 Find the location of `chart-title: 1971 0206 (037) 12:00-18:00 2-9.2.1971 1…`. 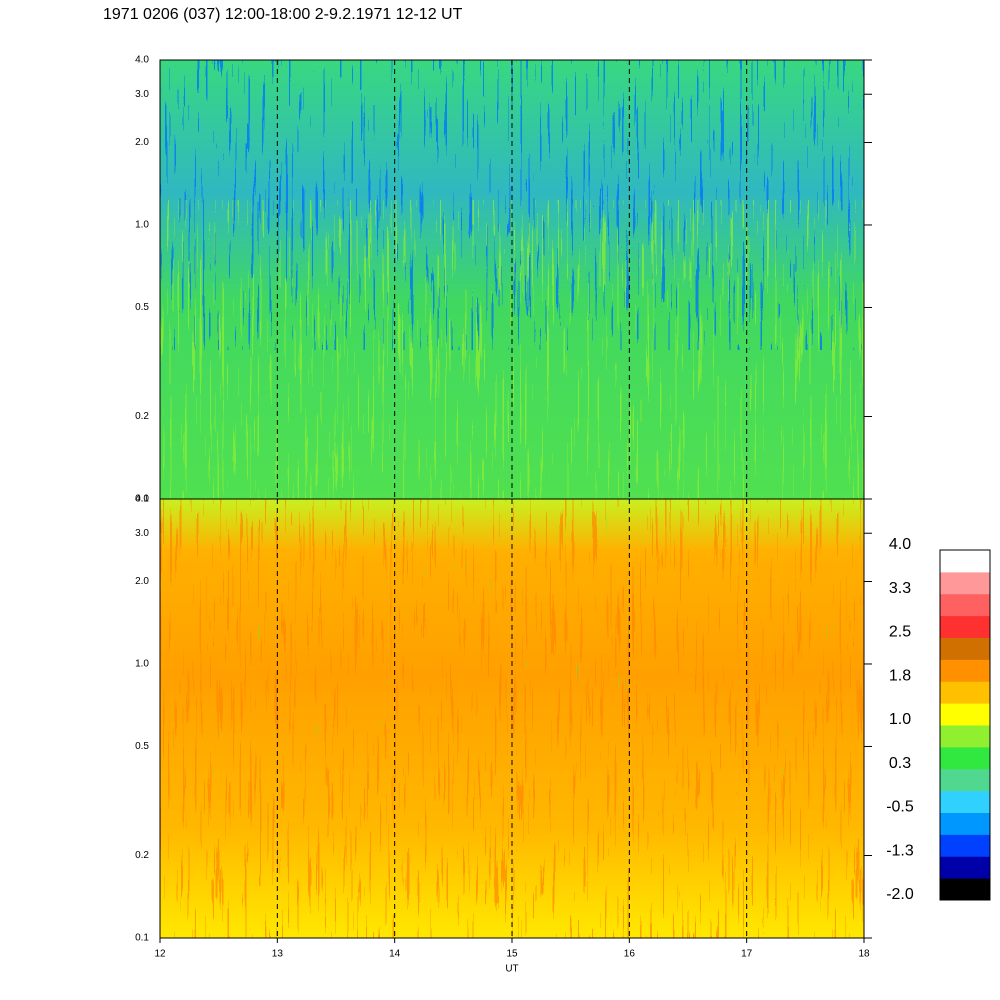

chart-title: 1971 0206 (037) 12:00-18:00 2-9.2.1971 1… is located at coordinates (283, 14).